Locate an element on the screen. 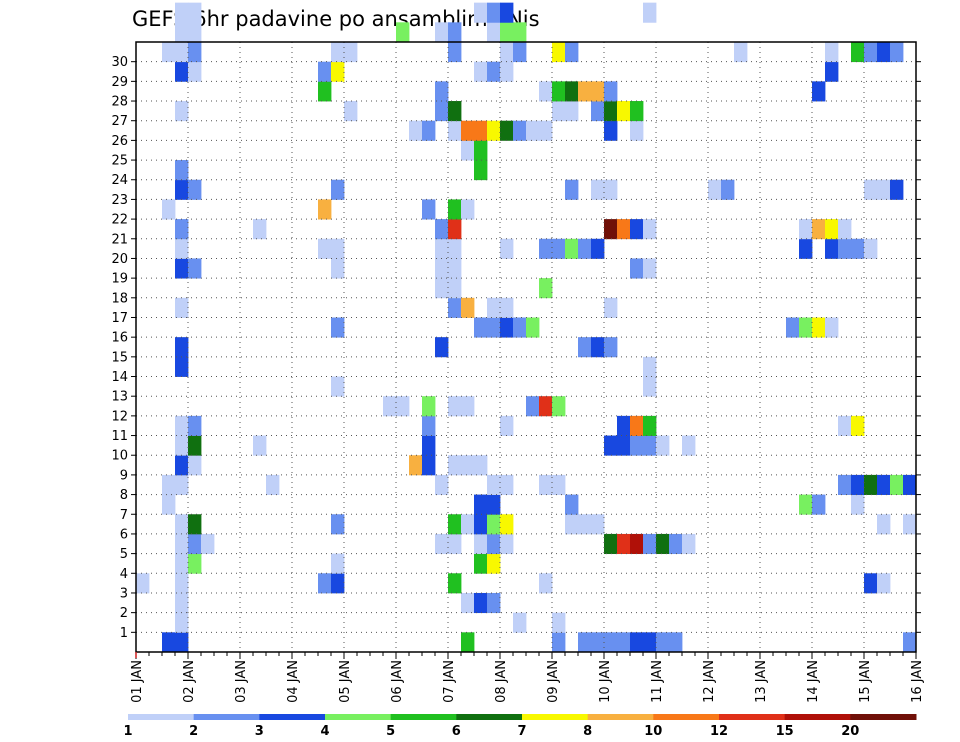 The height and width of the screenshot is (742, 960). x-tick-label: 16 JAN is located at coordinates (917, 681).